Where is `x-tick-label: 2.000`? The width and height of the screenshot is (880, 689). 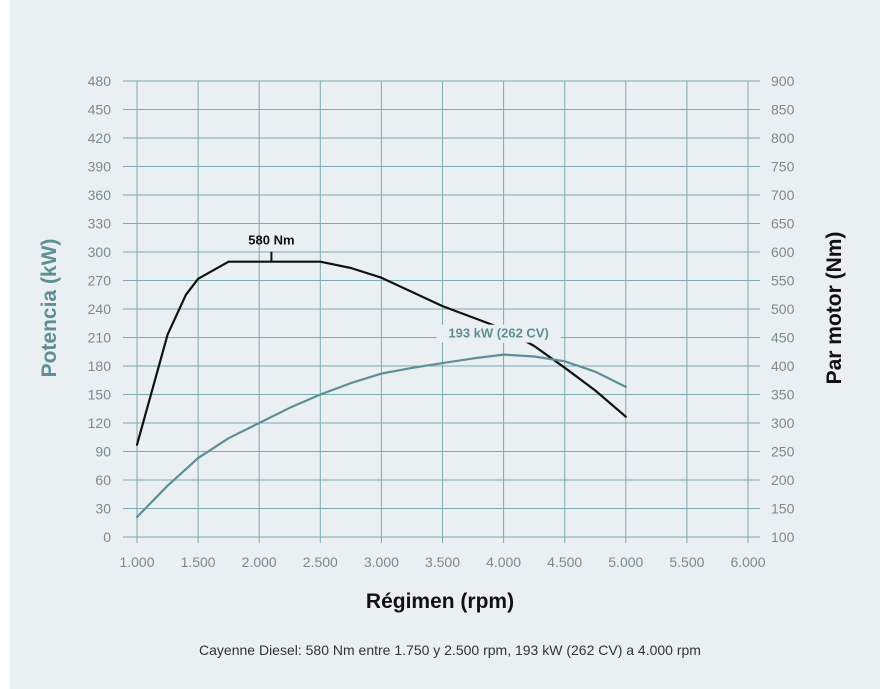 x-tick-label: 2.000 is located at coordinates (259, 562).